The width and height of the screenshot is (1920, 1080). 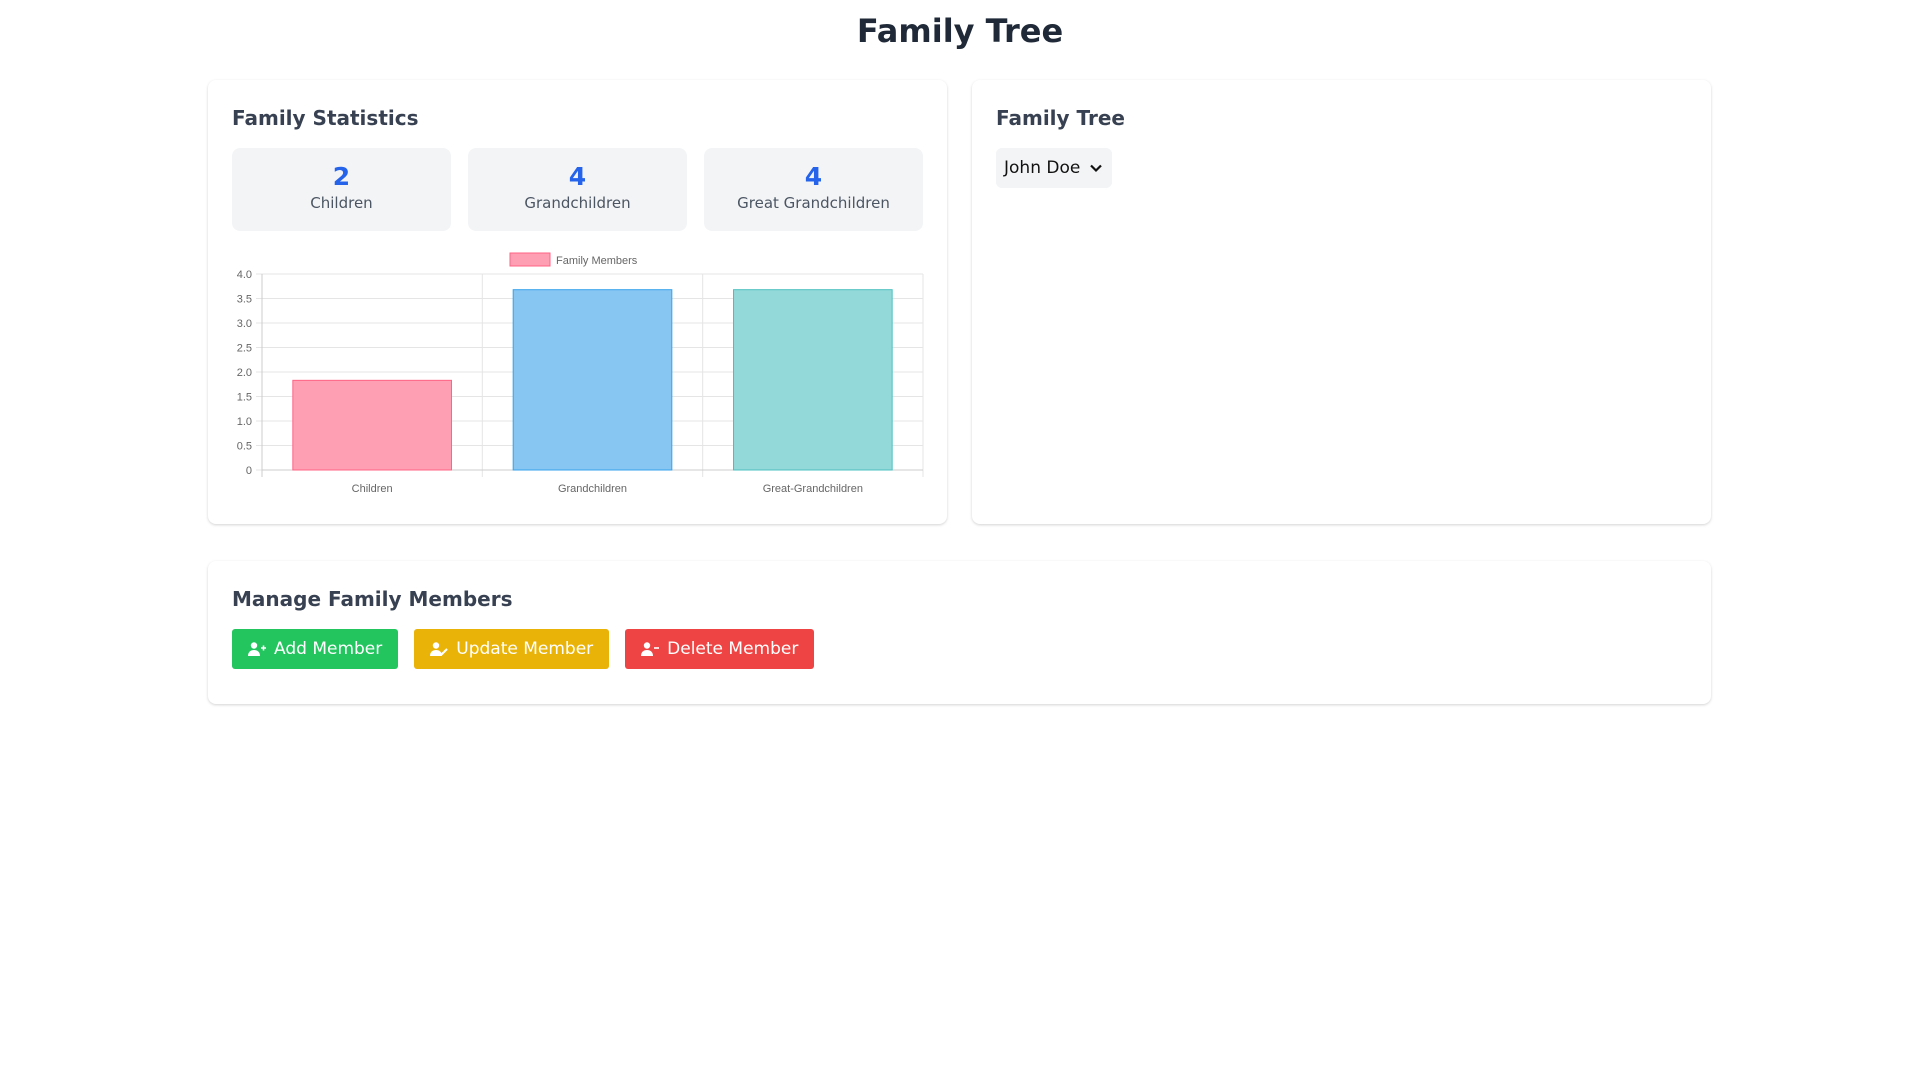 I want to click on stat-label: Great Grandchildren, so click(x=813, y=203).